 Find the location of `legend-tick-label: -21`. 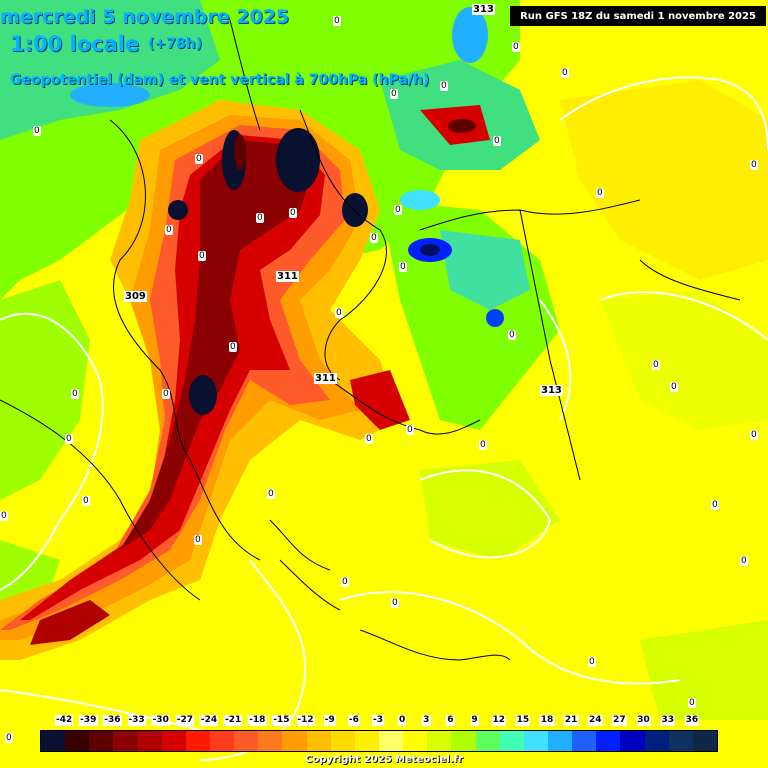

legend-tick-label: -21 is located at coordinates (233, 720).